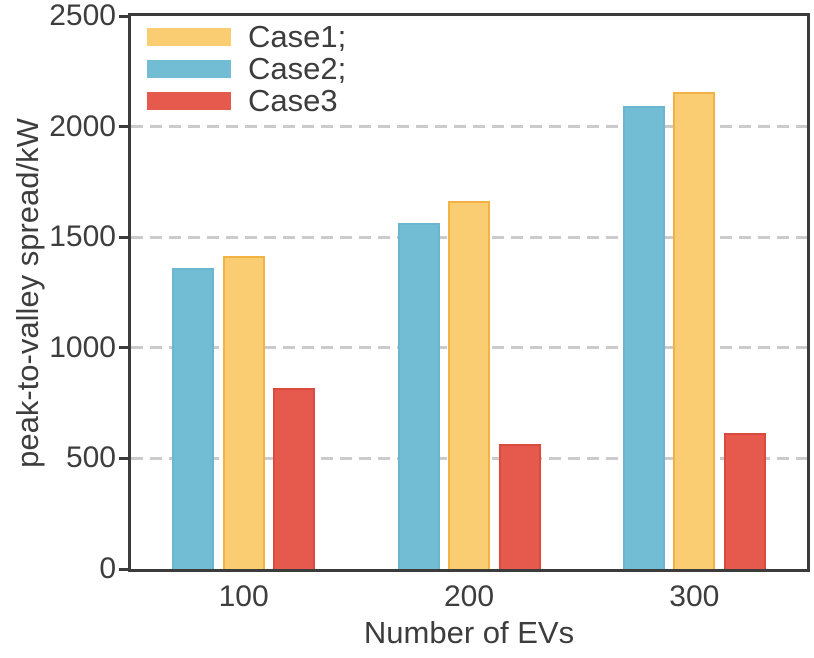  Describe the element at coordinates (189, 37) in the screenshot. I see `legend-swatch-case1` at that location.